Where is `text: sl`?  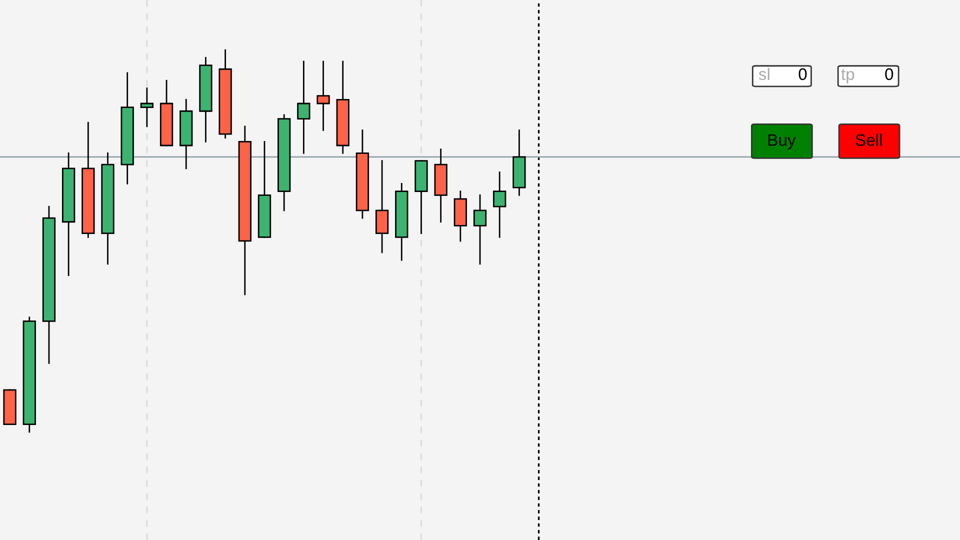
text: sl is located at coordinates (764, 74).